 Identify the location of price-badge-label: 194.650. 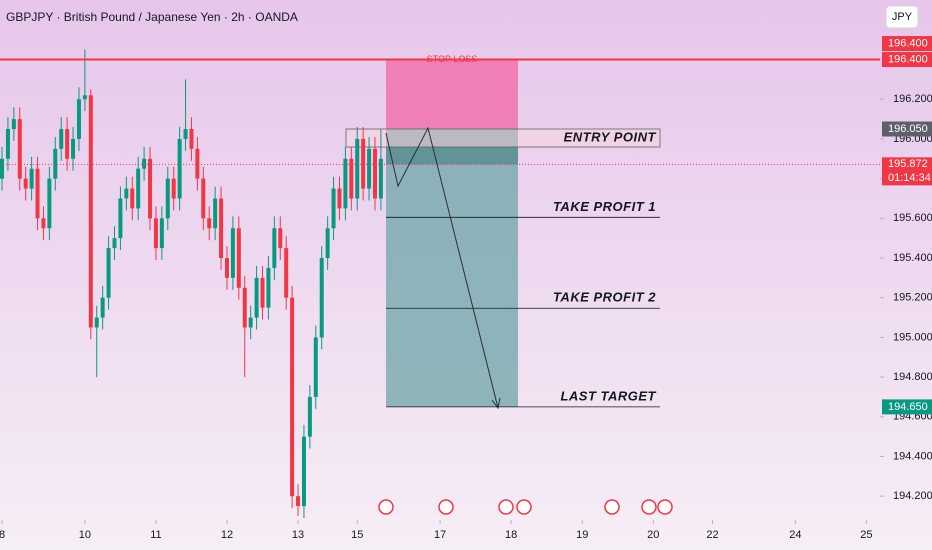
(908, 407).